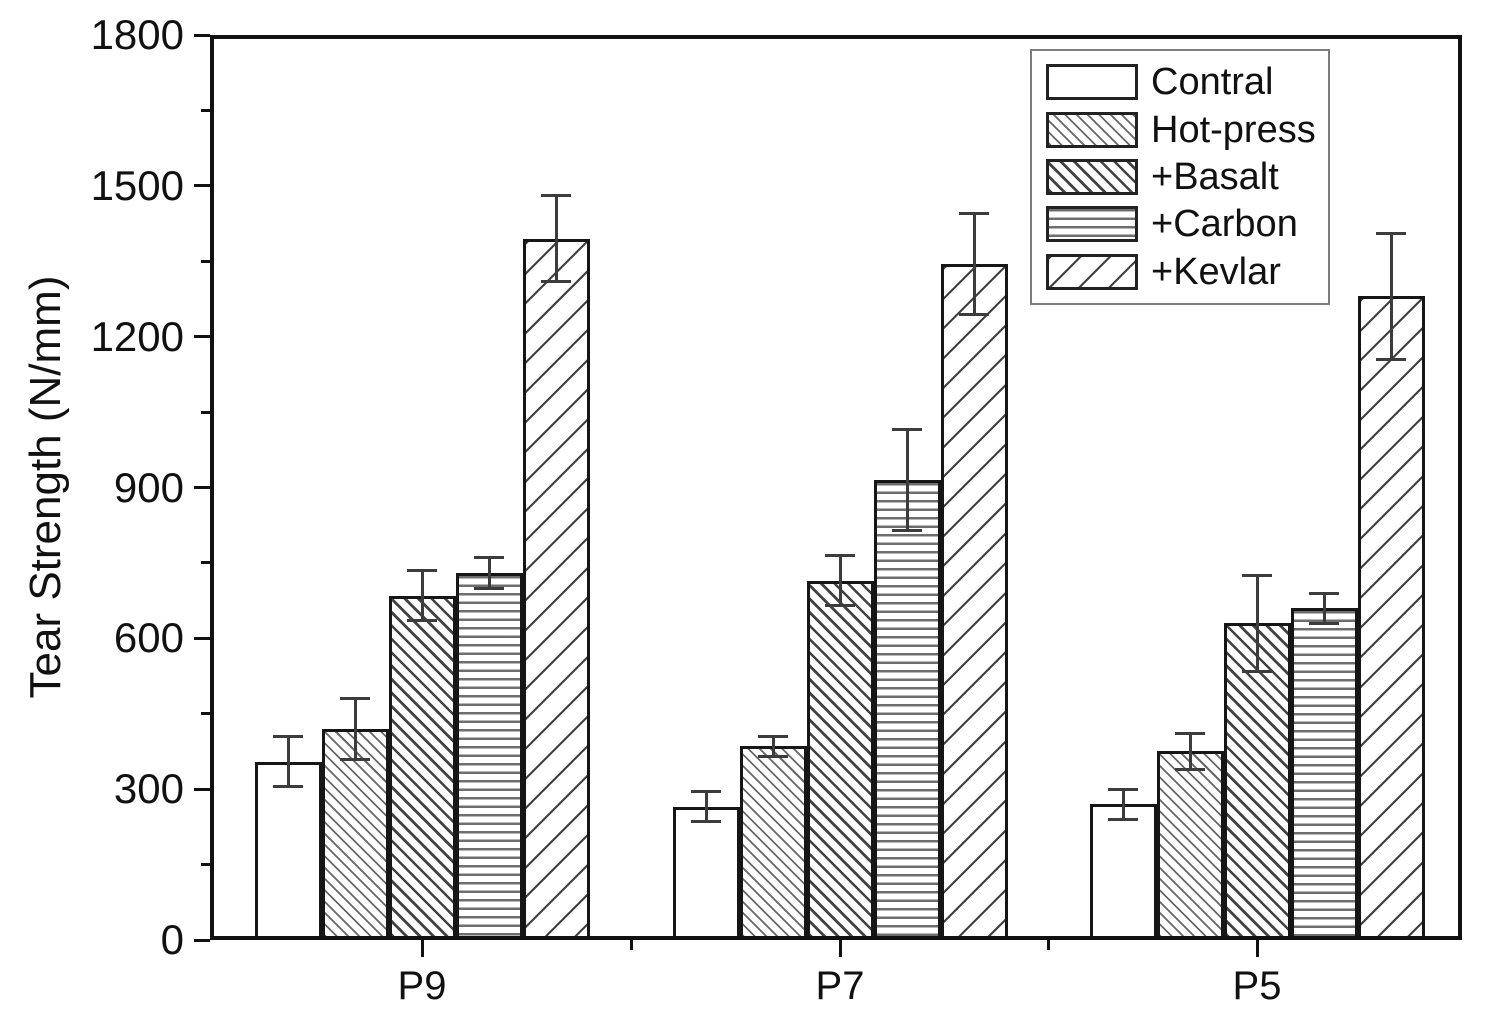 This screenshot has width=1487, height=1025. Describe the element at coordinates (422, 595) in the screenshot. I see `errorbar-P9-+Basalt` at that location.